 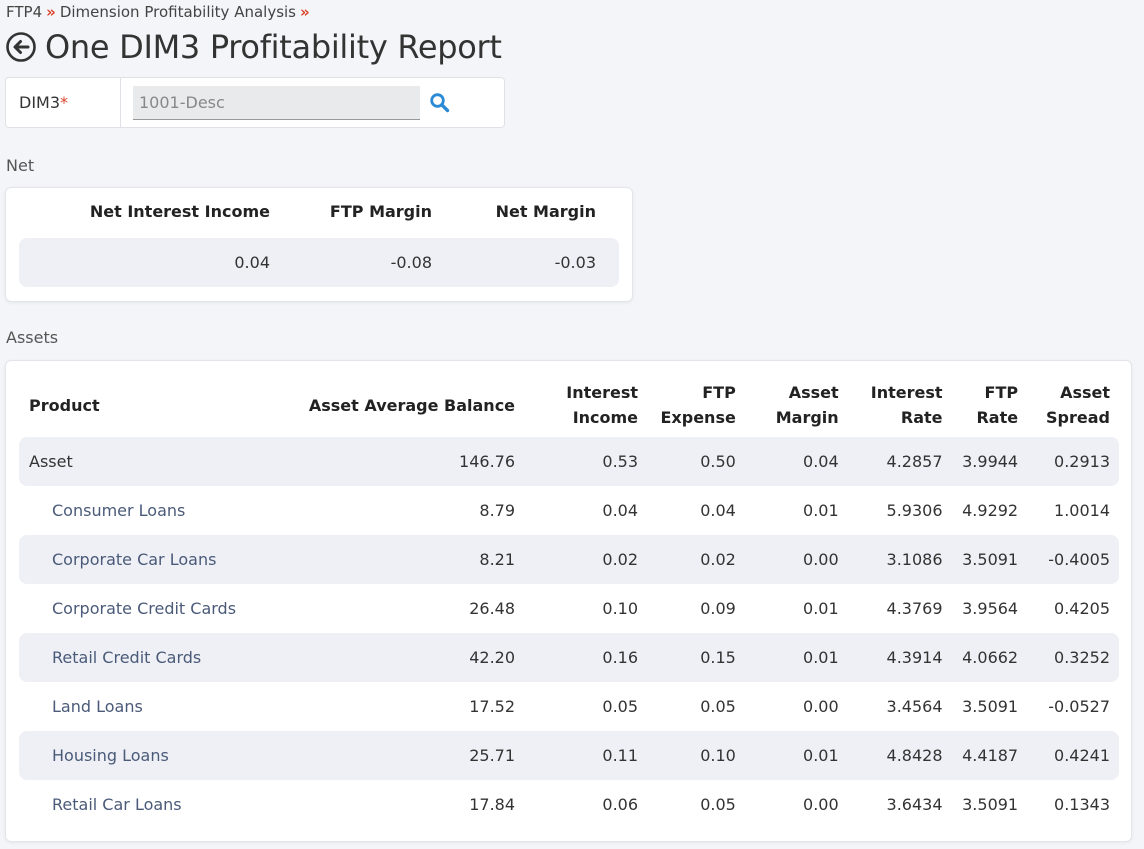 I want to click on product-cell: Asset, so click(x=145, y=461).